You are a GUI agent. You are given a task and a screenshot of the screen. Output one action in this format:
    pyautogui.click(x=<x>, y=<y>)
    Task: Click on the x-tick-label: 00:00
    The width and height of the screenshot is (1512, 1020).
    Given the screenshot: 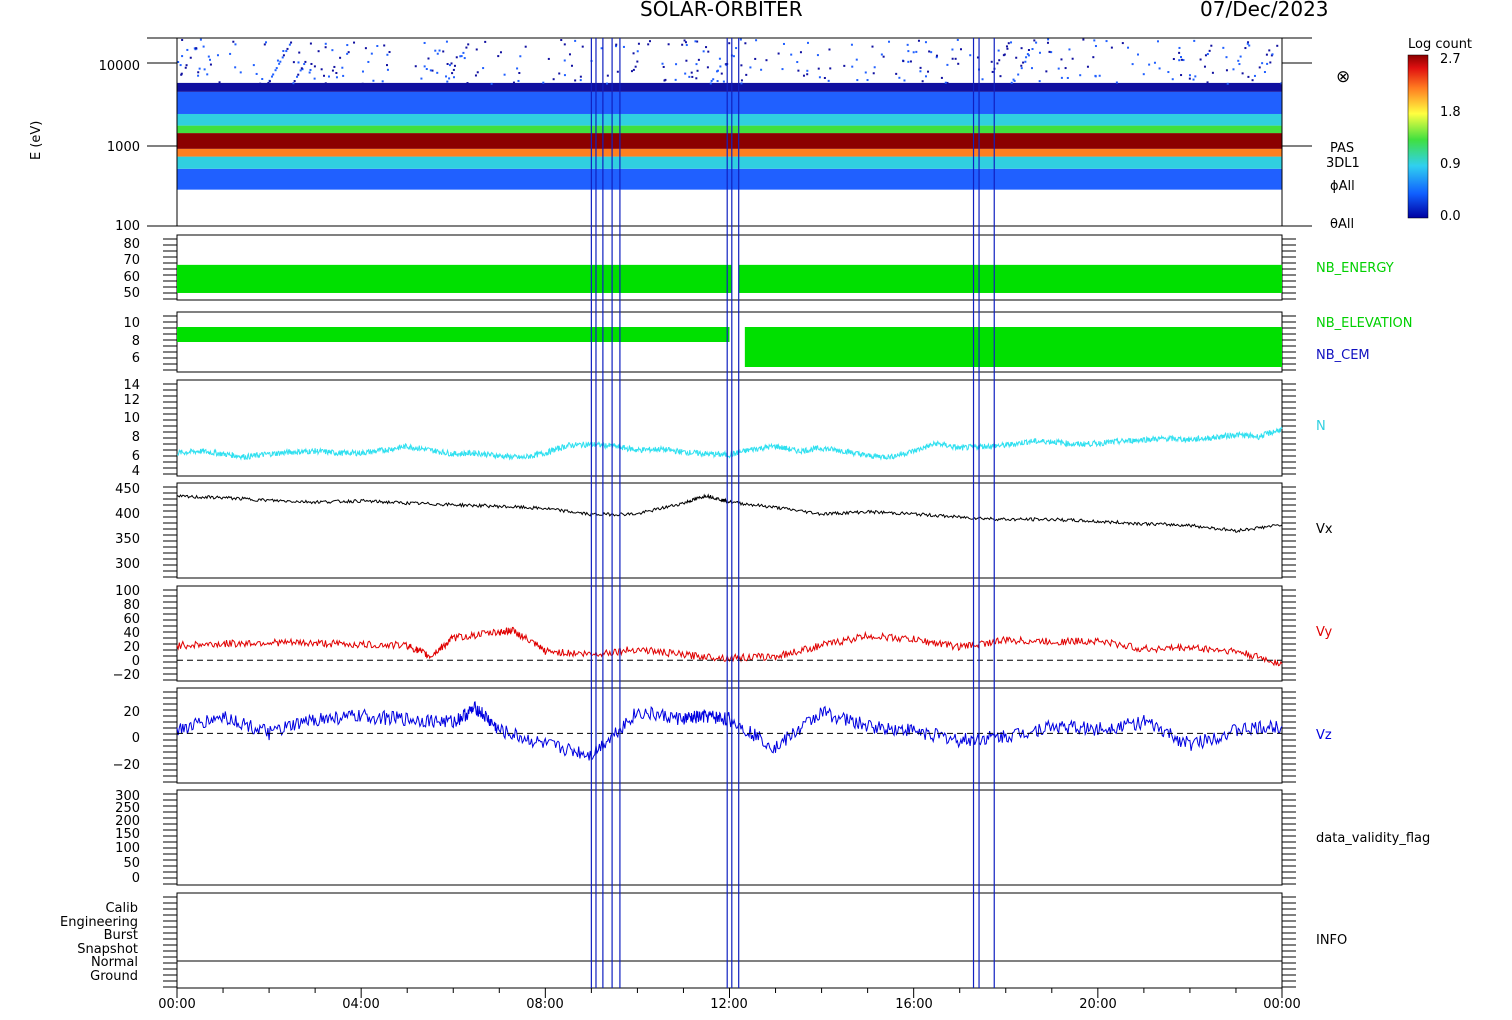 What is the action you would take?
    pyautogui.click(x=176, y=1004)
    